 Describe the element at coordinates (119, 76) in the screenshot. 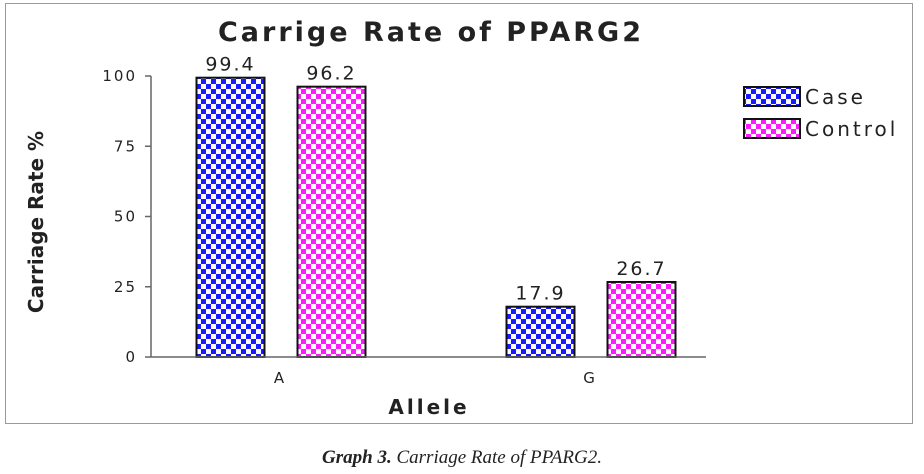

I see `y-tick-label: 100` at that location.